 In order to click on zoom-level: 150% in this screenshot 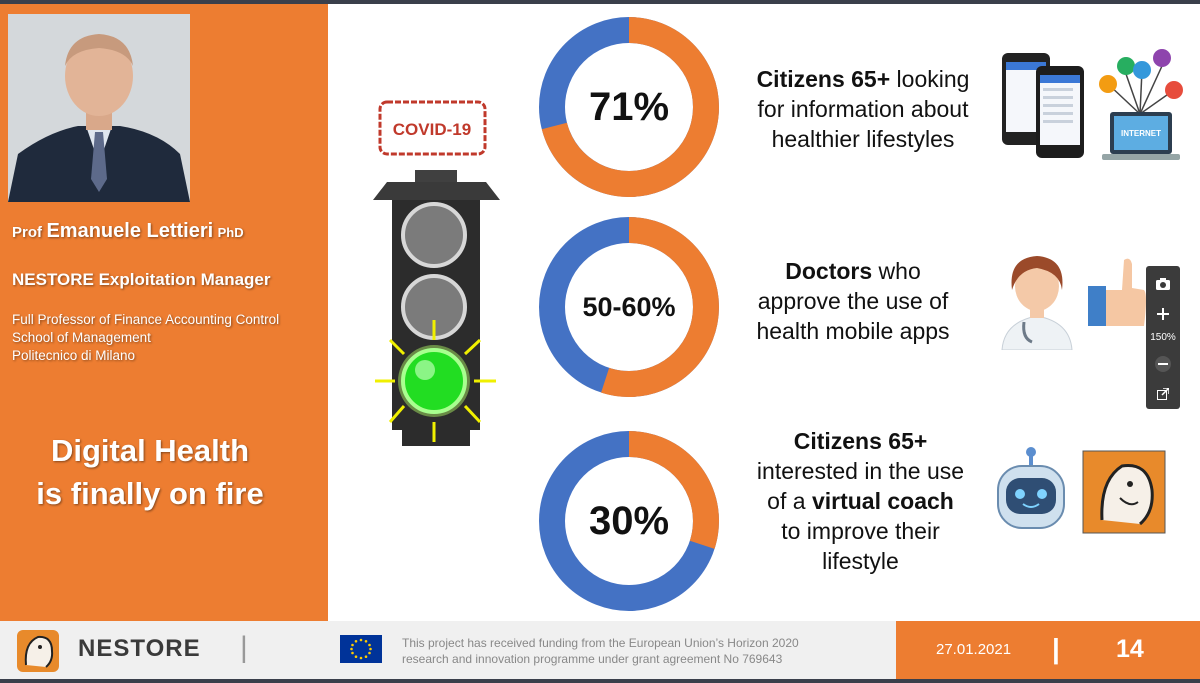, I will do `click(1163, 337)`.